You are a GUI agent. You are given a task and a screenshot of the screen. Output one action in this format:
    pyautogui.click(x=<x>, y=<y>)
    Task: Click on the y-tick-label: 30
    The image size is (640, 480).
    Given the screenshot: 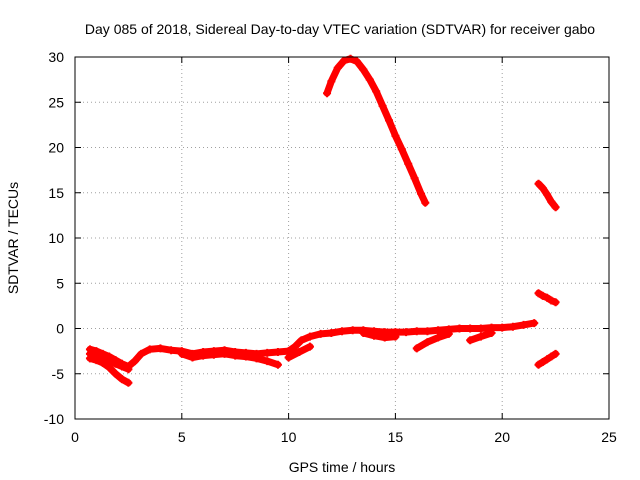 What is the action you would take?
    pyautogui.click(x=56, y=57)
    